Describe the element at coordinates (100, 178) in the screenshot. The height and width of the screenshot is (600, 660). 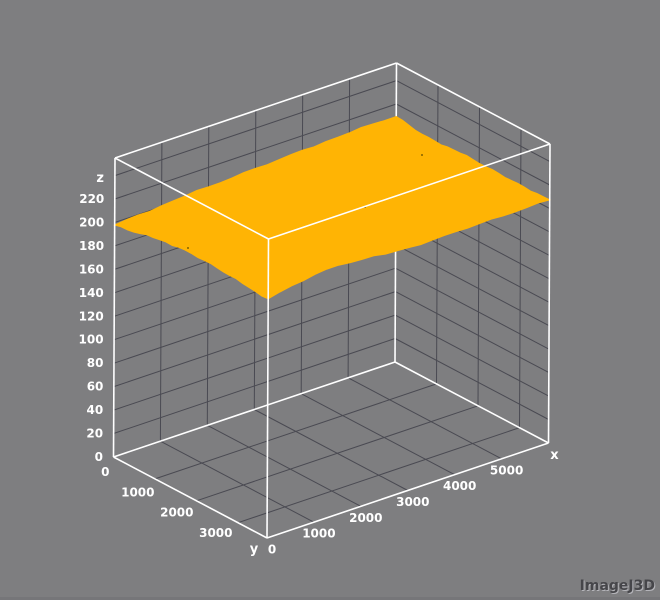
I see `z-axis-title: z` at that location.